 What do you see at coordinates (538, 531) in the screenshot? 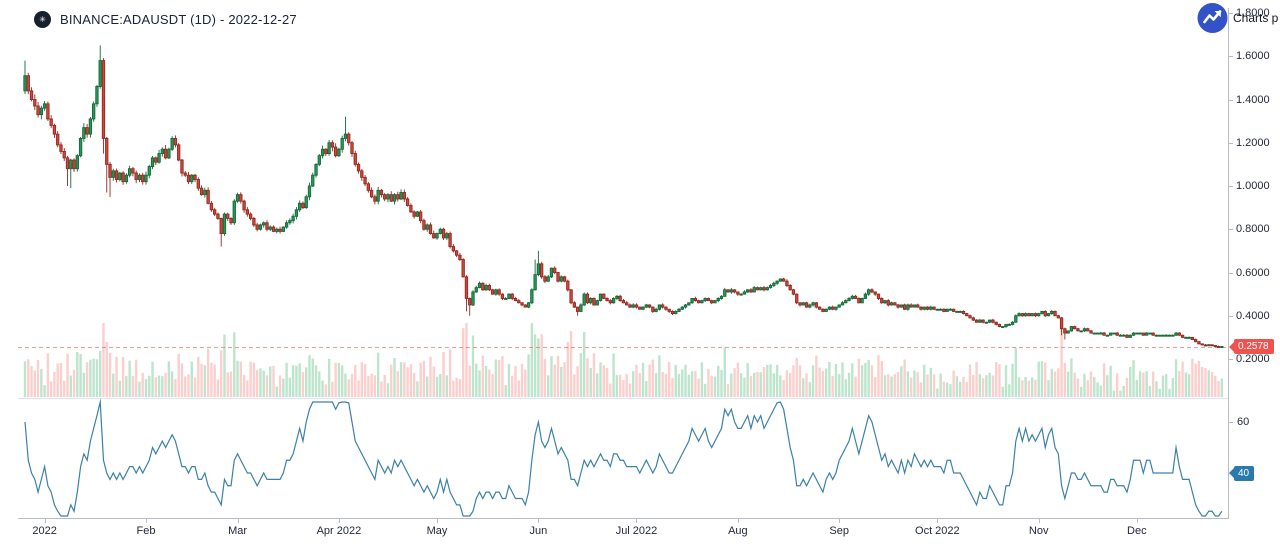
I see `time-tick-label: Jun` at bounding box center [538, 531].